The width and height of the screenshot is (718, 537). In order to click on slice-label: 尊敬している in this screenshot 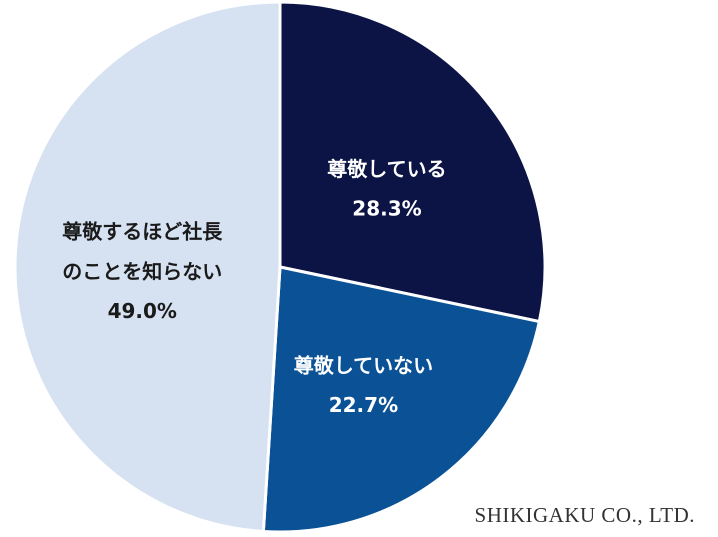, I will do `click(386, 169)`.